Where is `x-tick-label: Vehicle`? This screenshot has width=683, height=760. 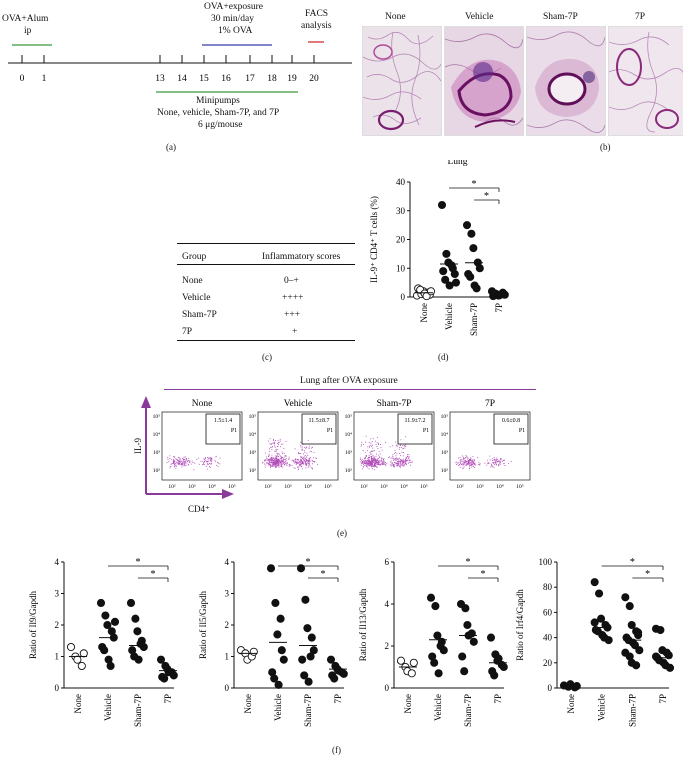
x-tick-label: Vehicle is located at coordinates (108, 707).